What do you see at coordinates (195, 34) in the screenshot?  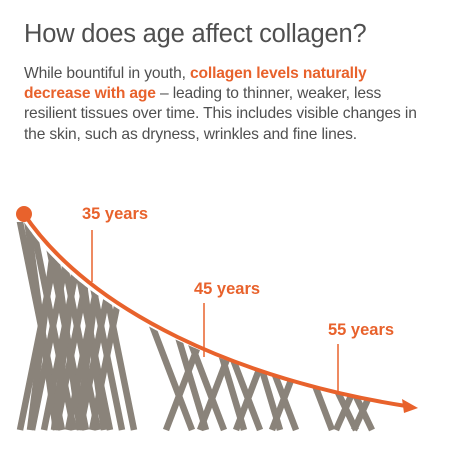 I see `page-title: How does age affect collagen?` at bounding box center [195, 34].